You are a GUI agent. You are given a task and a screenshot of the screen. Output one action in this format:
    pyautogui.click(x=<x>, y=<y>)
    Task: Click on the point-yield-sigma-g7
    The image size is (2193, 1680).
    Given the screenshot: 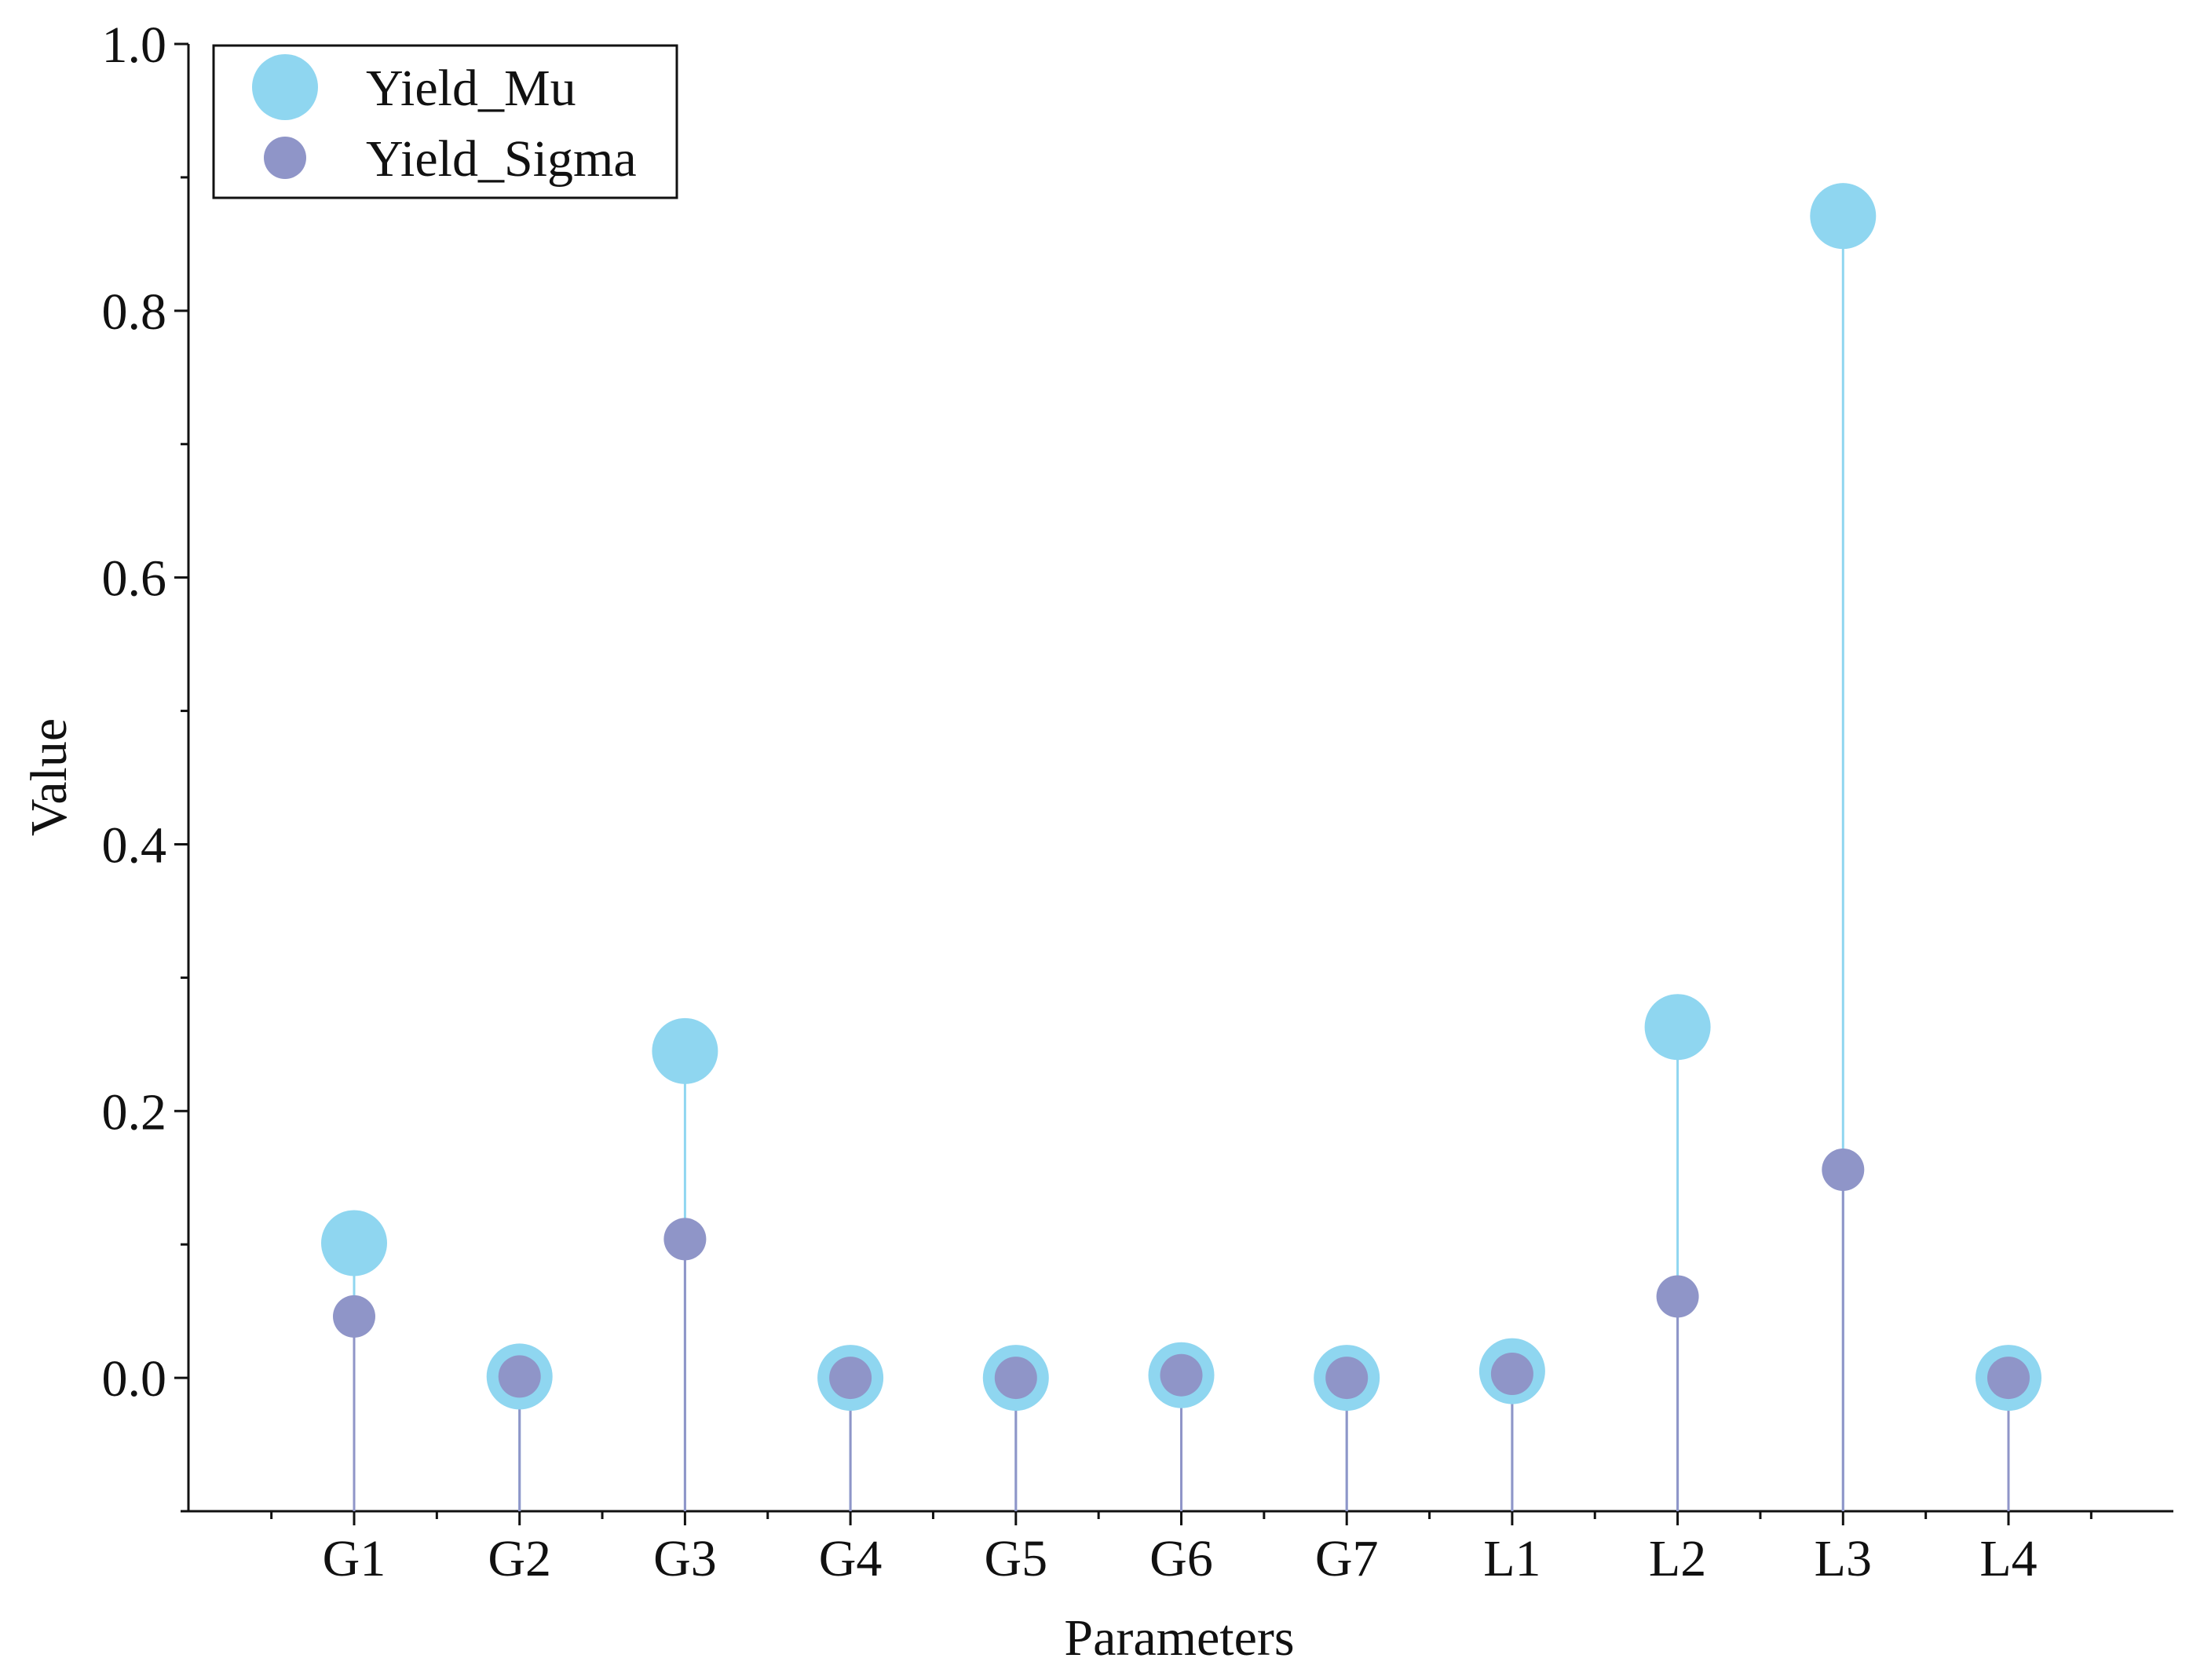 What is the action you would take?
    pyautogui.click(x=1347, y=1378)
    